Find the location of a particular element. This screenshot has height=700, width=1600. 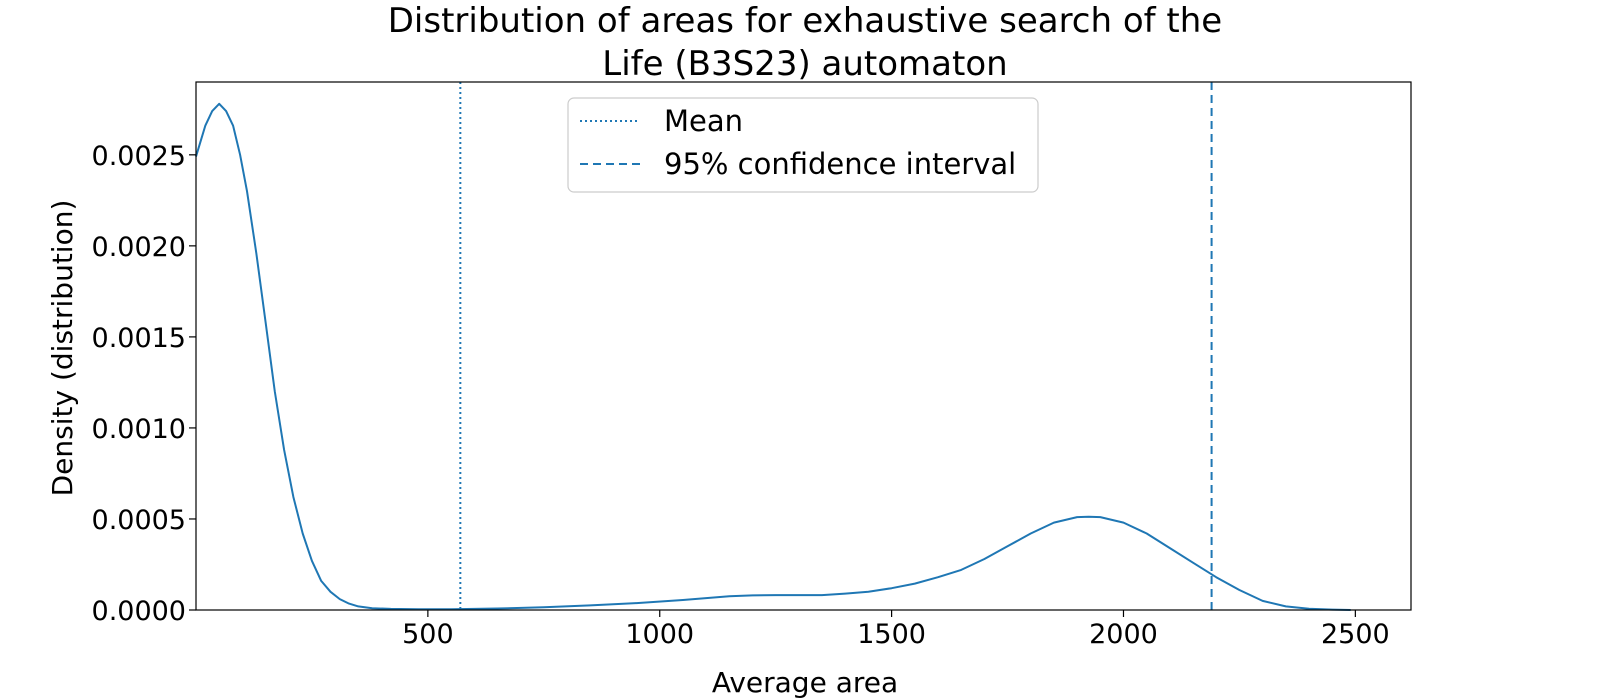

x-axis-label: Average area is located at coordinates (805, 682).